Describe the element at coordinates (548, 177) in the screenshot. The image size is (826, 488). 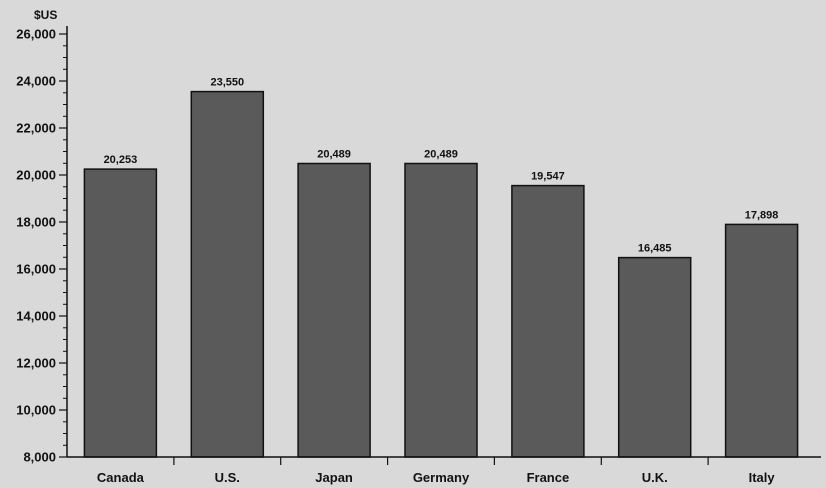
I see `data-label: 19,547` at that location.